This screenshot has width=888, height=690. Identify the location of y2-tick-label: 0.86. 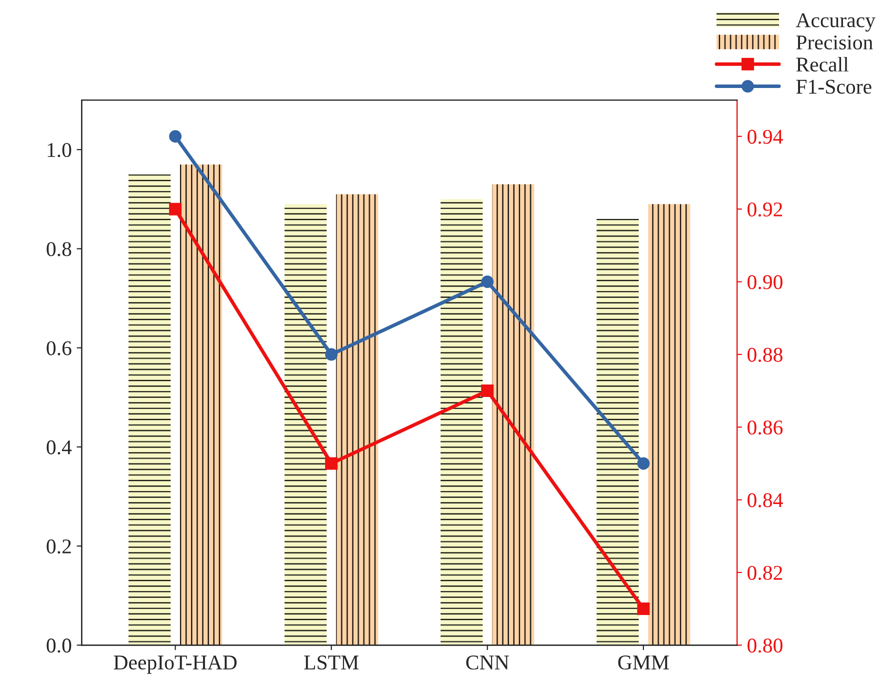
(765, 427).